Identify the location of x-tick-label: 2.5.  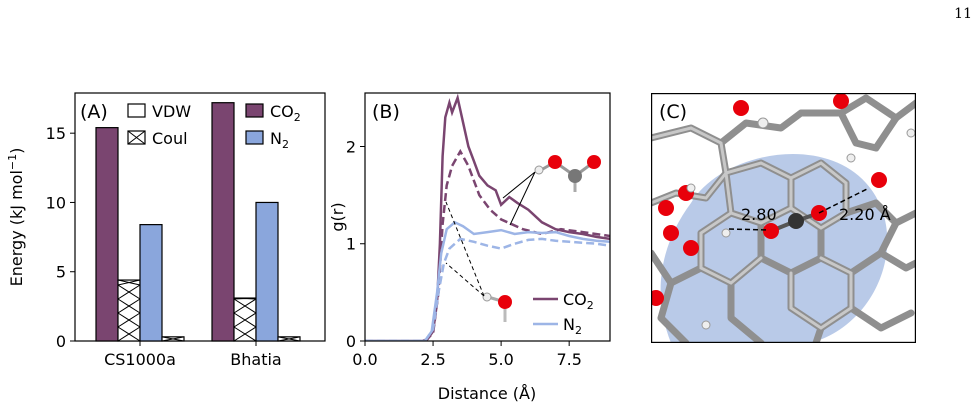
(432, 359).